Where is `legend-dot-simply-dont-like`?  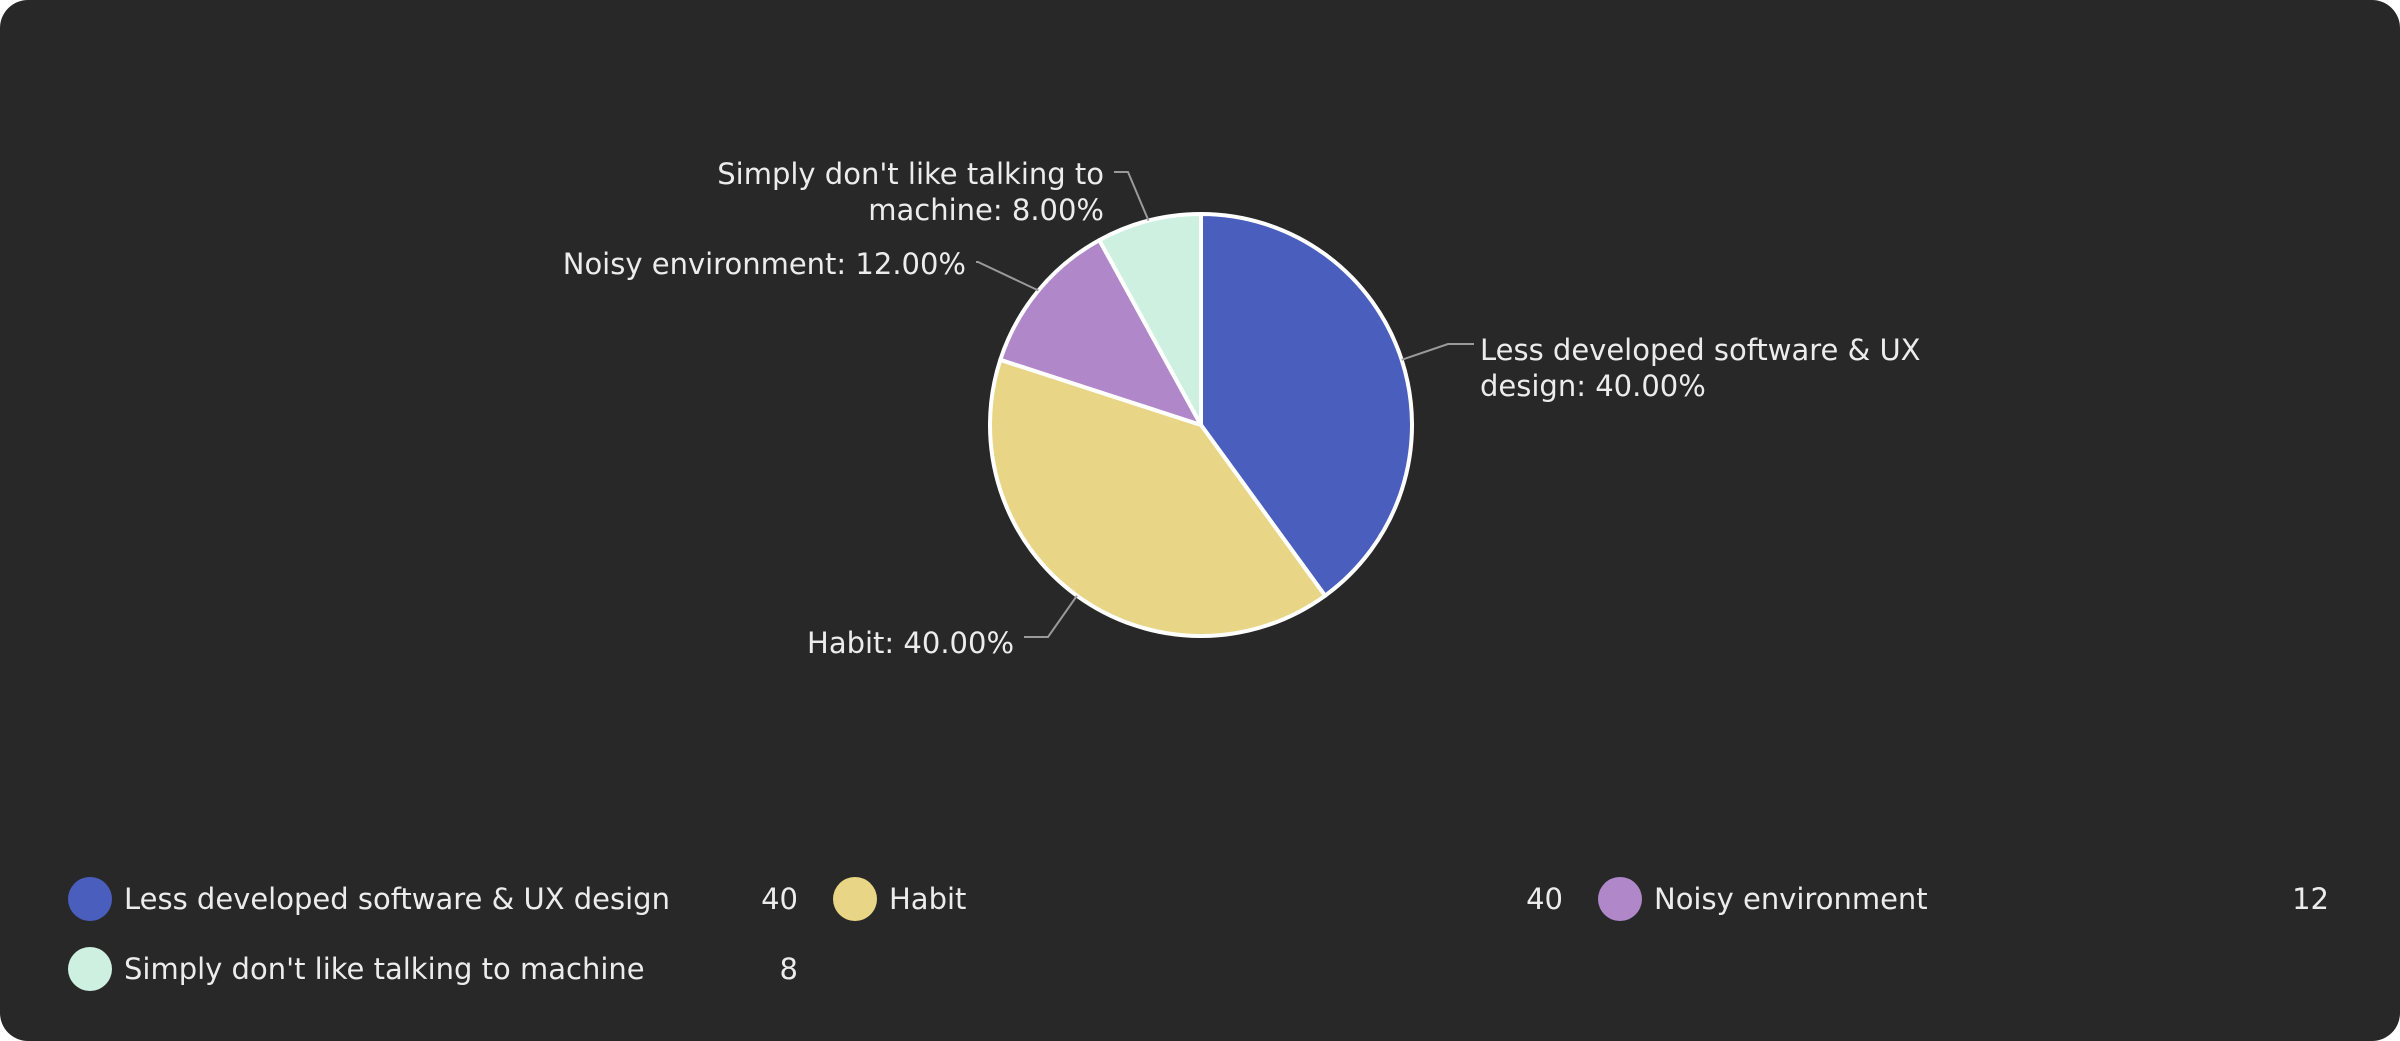 legend-dot-simply-dont-like is located at coordinates (90, 969).